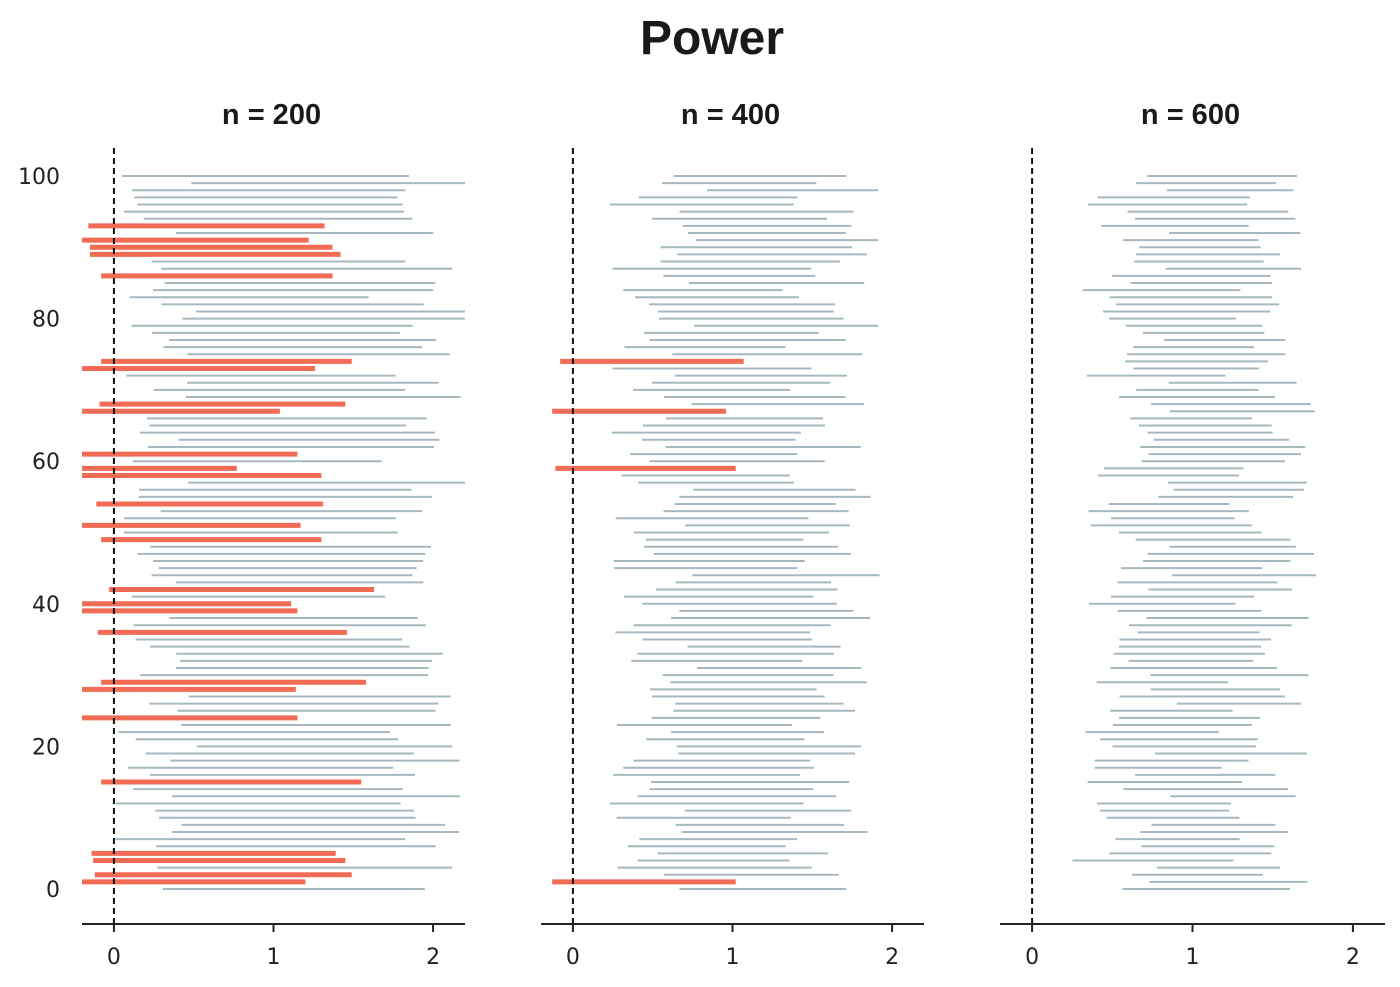 Image resolution: width=1400 pixels, height=987 pixels. Describe the element at coordinates (46, 747) in the screenshot. I see `y-tick-label: 20` at that location.